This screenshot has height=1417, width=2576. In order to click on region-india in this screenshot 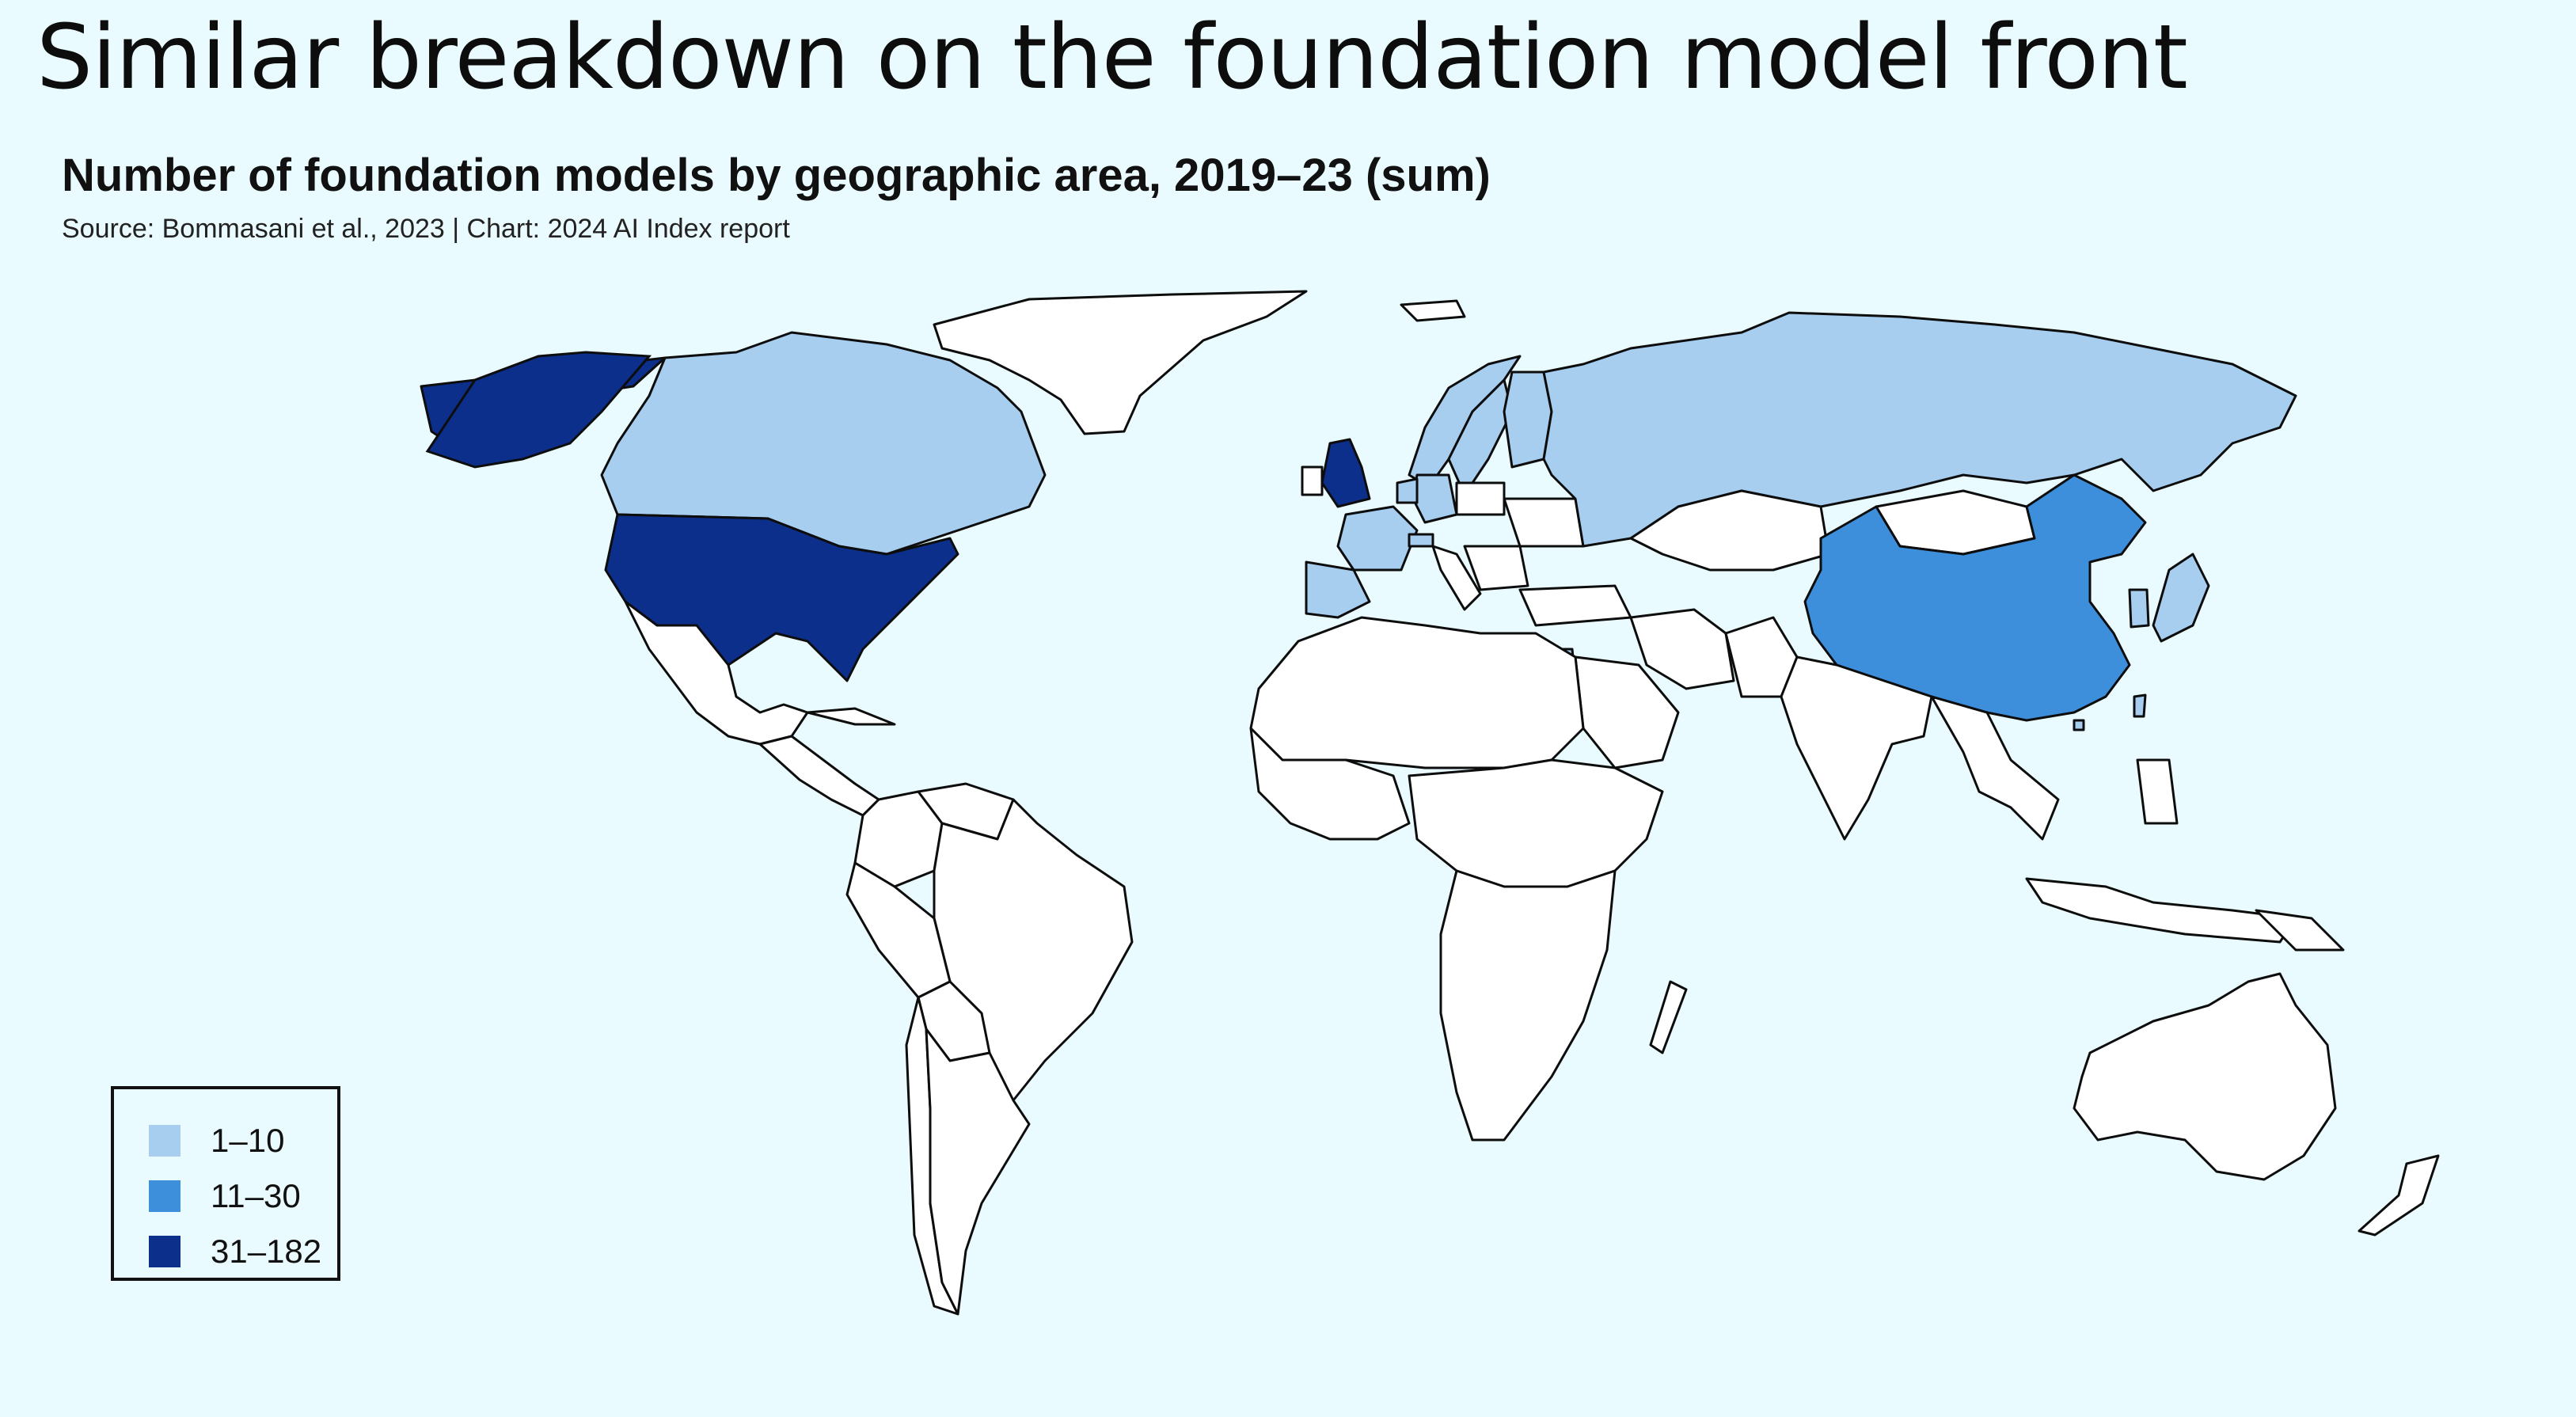, I will do `click(1857, 748)`.